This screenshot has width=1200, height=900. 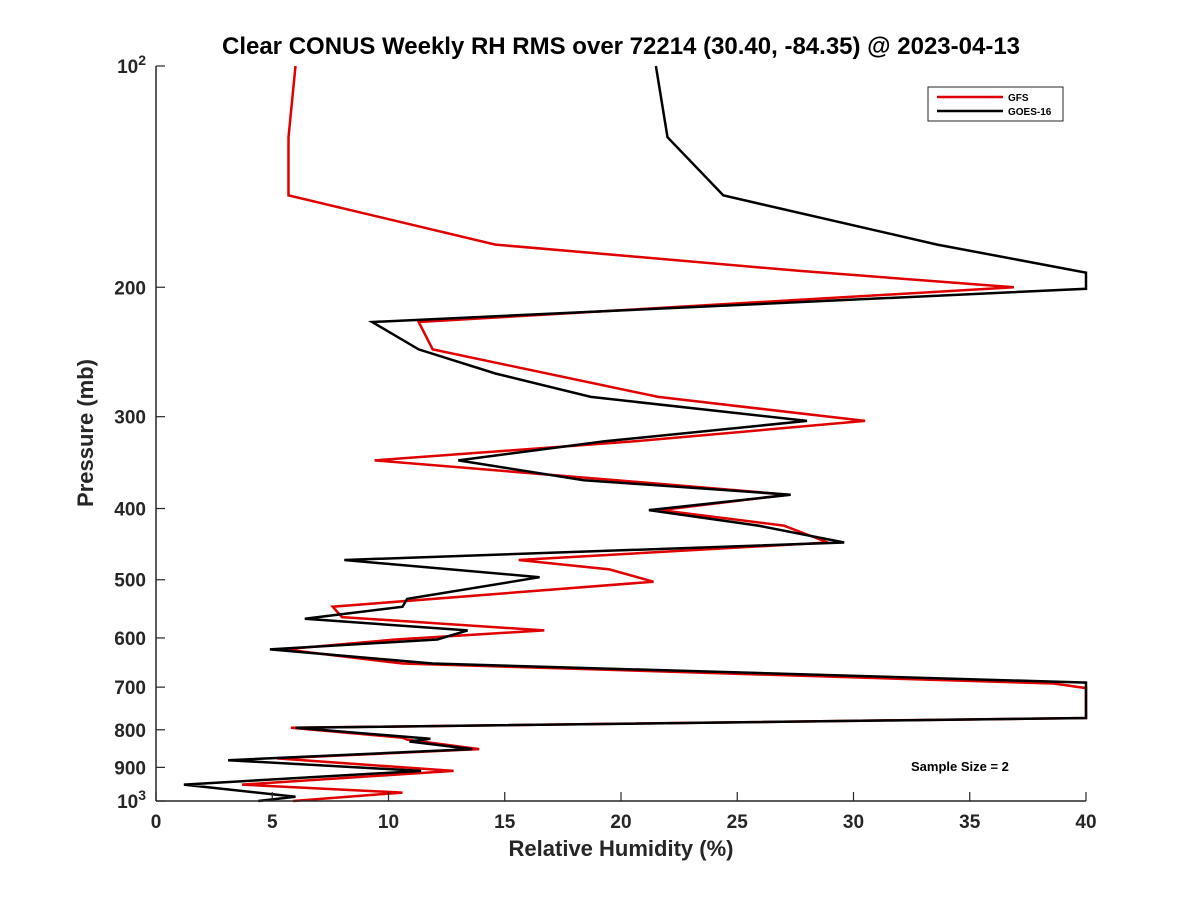 What do you see at coordinates (853, 822) in the screenshot?
I see `x-tick-label: 30` at bounding box center [853, 822].